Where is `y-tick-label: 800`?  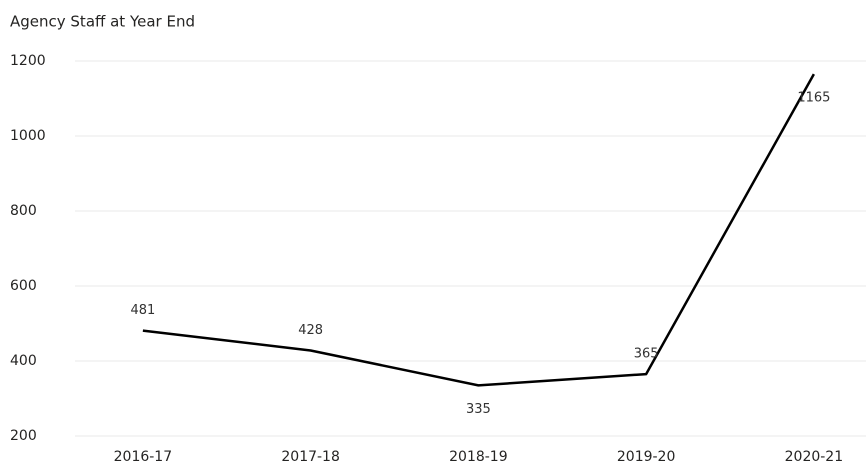
y-tick-label: 800 is located at coordinates (23, 211).